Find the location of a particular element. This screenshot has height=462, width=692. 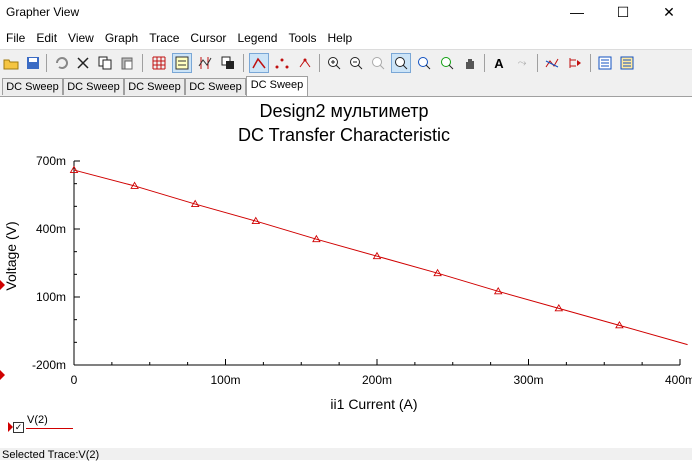

y-tick-label: -200m is located at coordinates (49, 365).